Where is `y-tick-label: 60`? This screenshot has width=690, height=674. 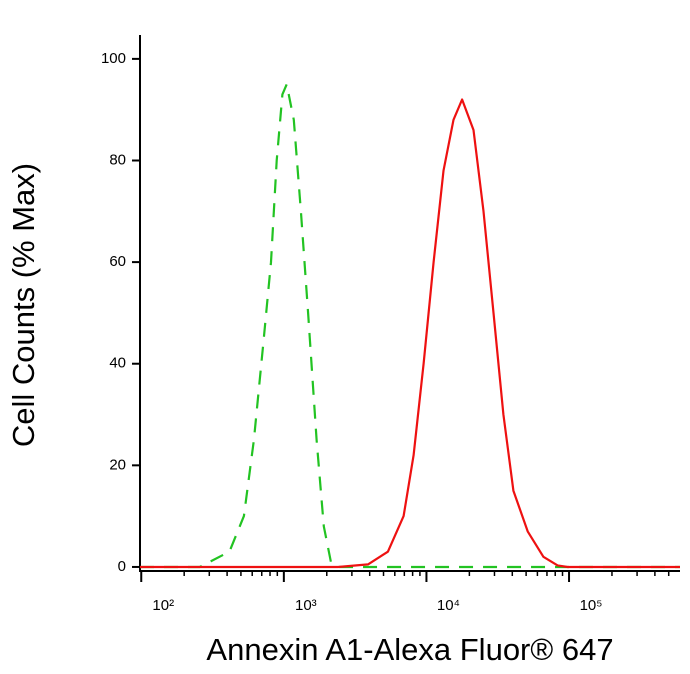 y-tick-label: 60 is located at coordinates (117, 261).